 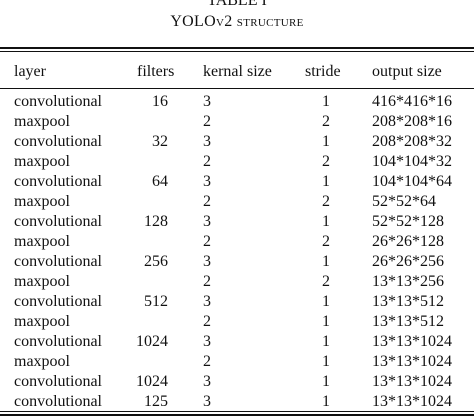 What do you see at coordinates (408, 241) in the screenshot?
I see `cell-output-size: 26*26*128` at bounding box center [408, 241].